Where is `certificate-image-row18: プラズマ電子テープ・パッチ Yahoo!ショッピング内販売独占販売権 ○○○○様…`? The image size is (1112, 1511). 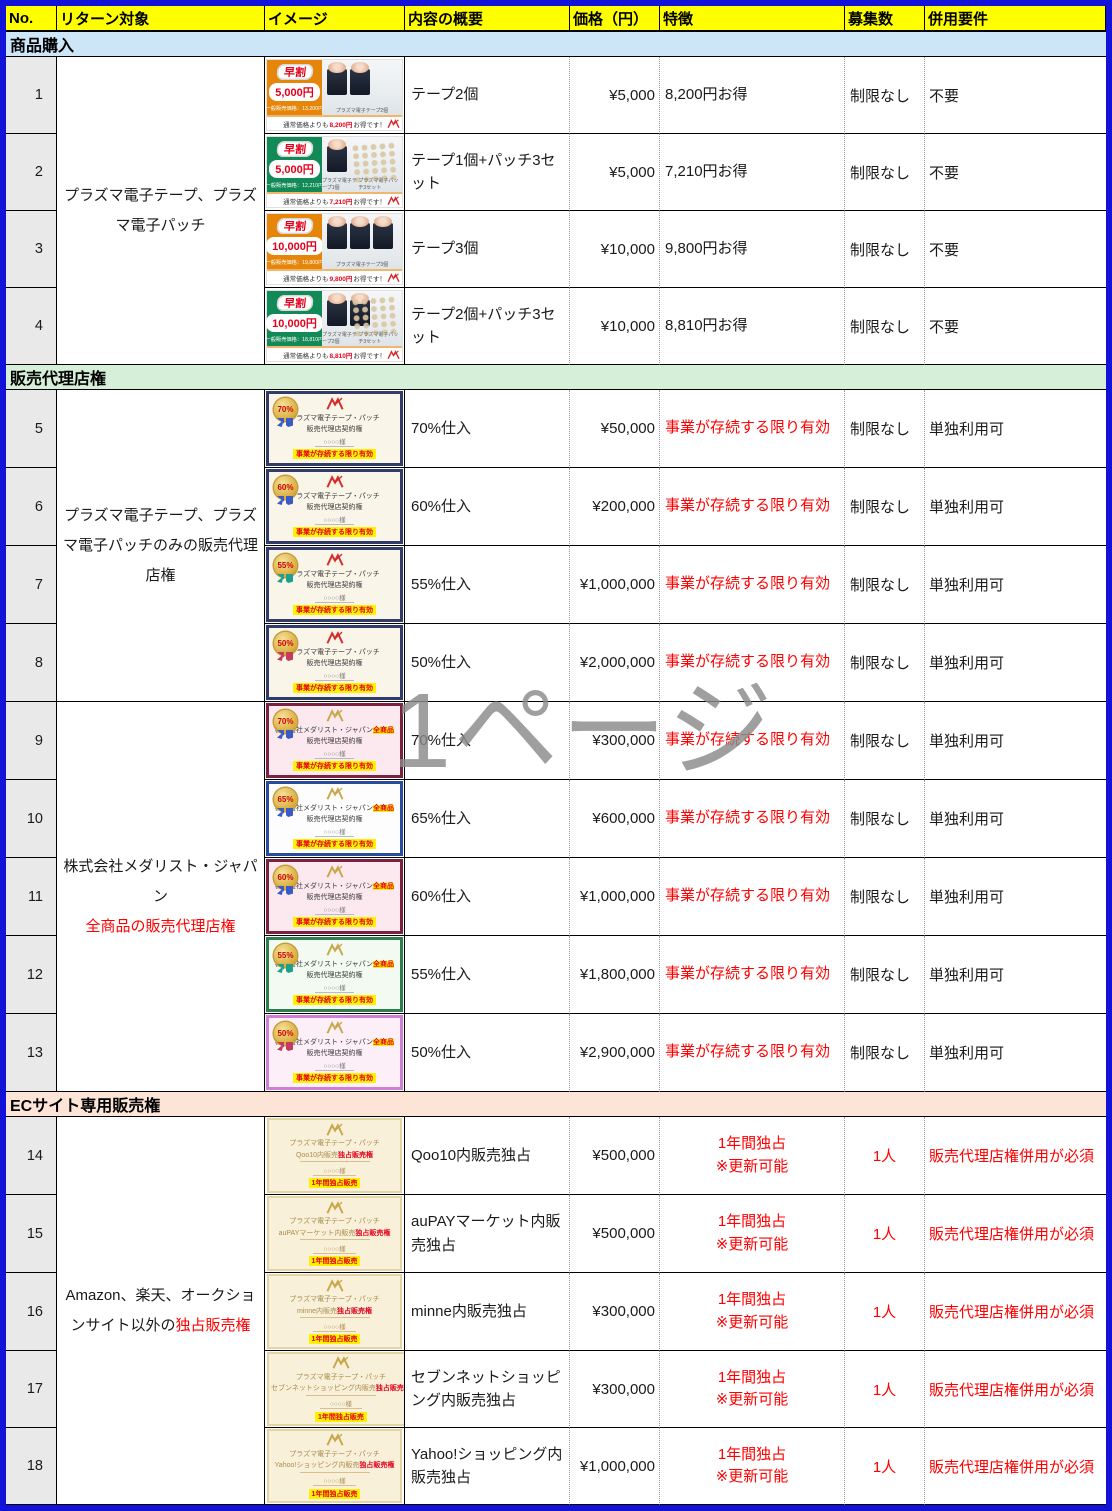 certificate-image-row18: プラズマ電子テープ・パッチ Yahoo!ショッピング内販売独占販売権 ○○○○様… is located at coordinates (335, 1466).